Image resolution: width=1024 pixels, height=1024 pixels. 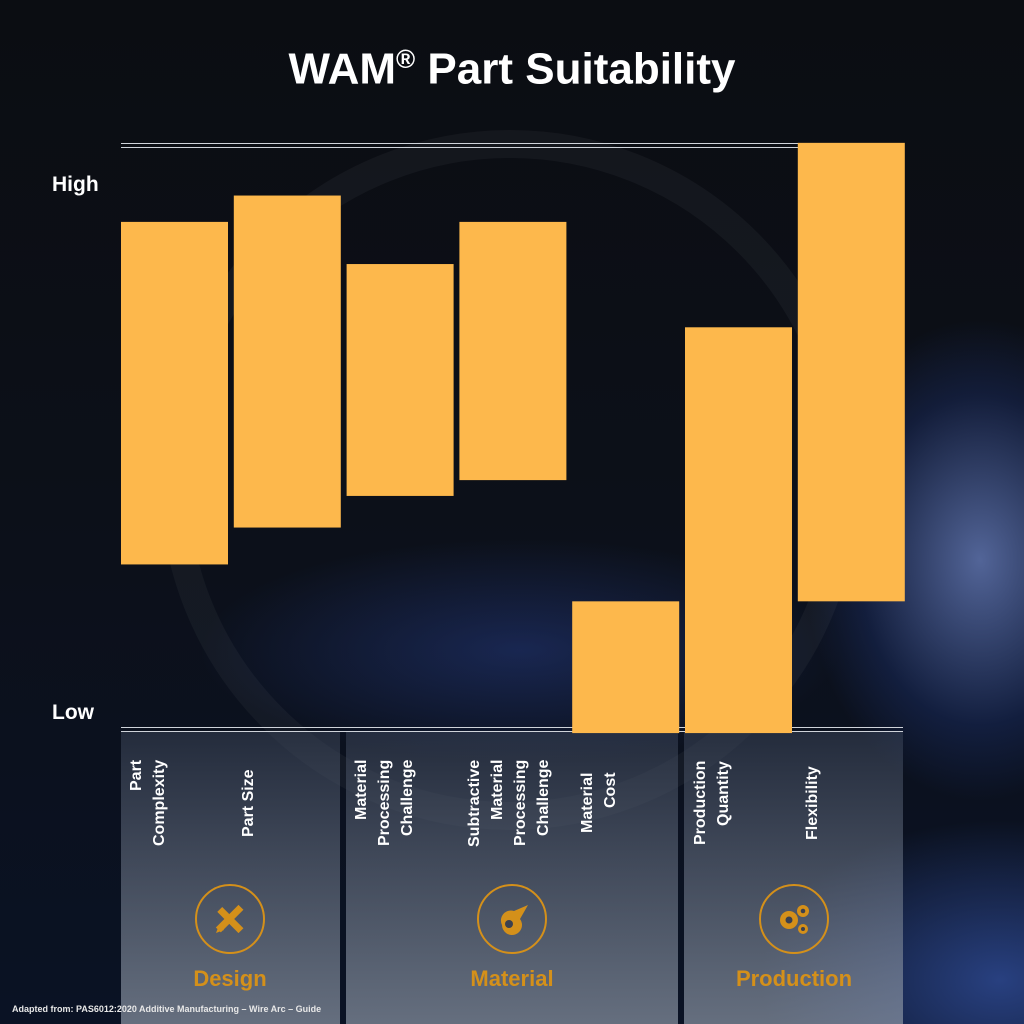 I want to click on gears-icon, so click(x=794, y=919).